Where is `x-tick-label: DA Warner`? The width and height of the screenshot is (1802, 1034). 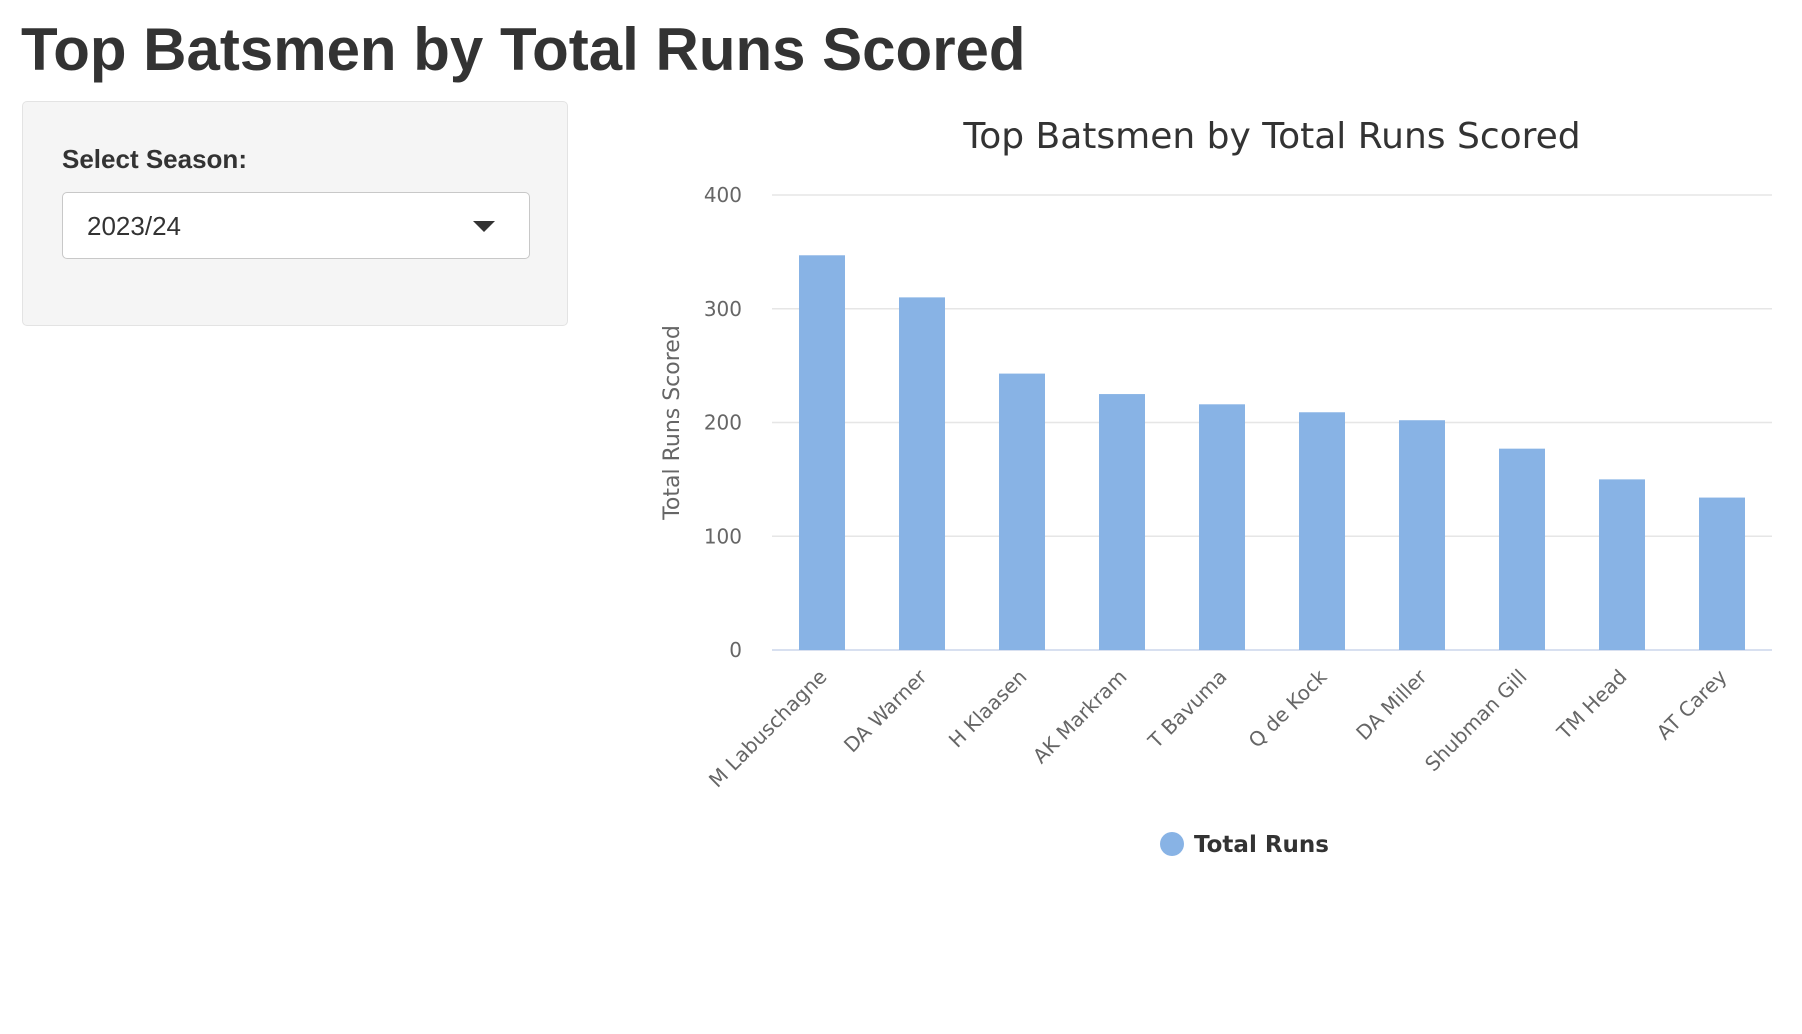 x-tick-label: DA Warner is located at coordinates (885, 710).